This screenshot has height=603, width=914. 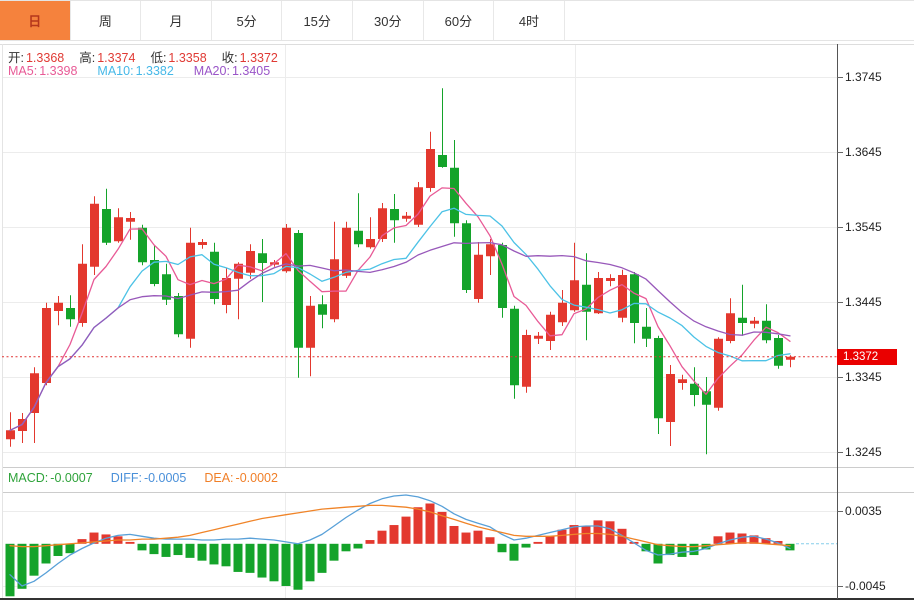 I want to click on last-price-value: 1.3372, so click(x=861, y=356).